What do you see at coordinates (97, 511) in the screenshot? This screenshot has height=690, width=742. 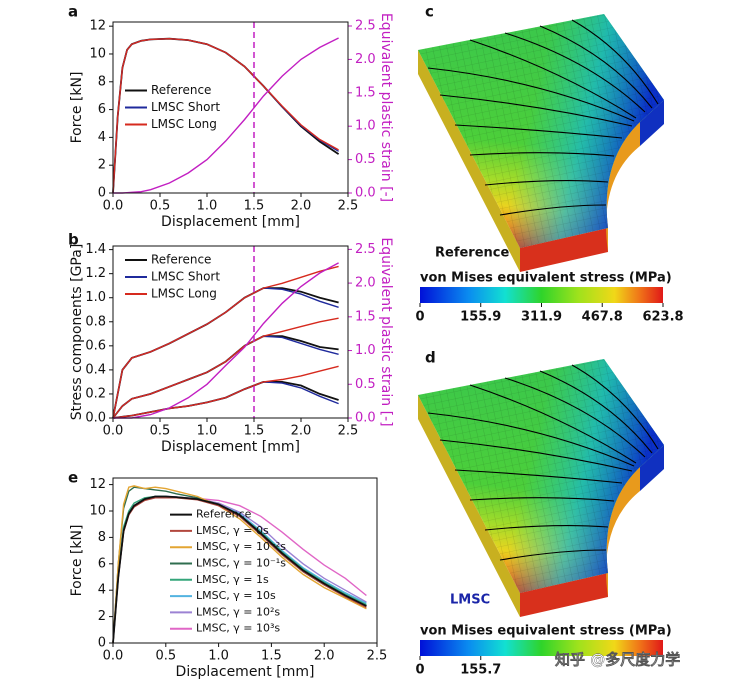 I see `y-tick-label: 10` at bounding box center [97, 511].